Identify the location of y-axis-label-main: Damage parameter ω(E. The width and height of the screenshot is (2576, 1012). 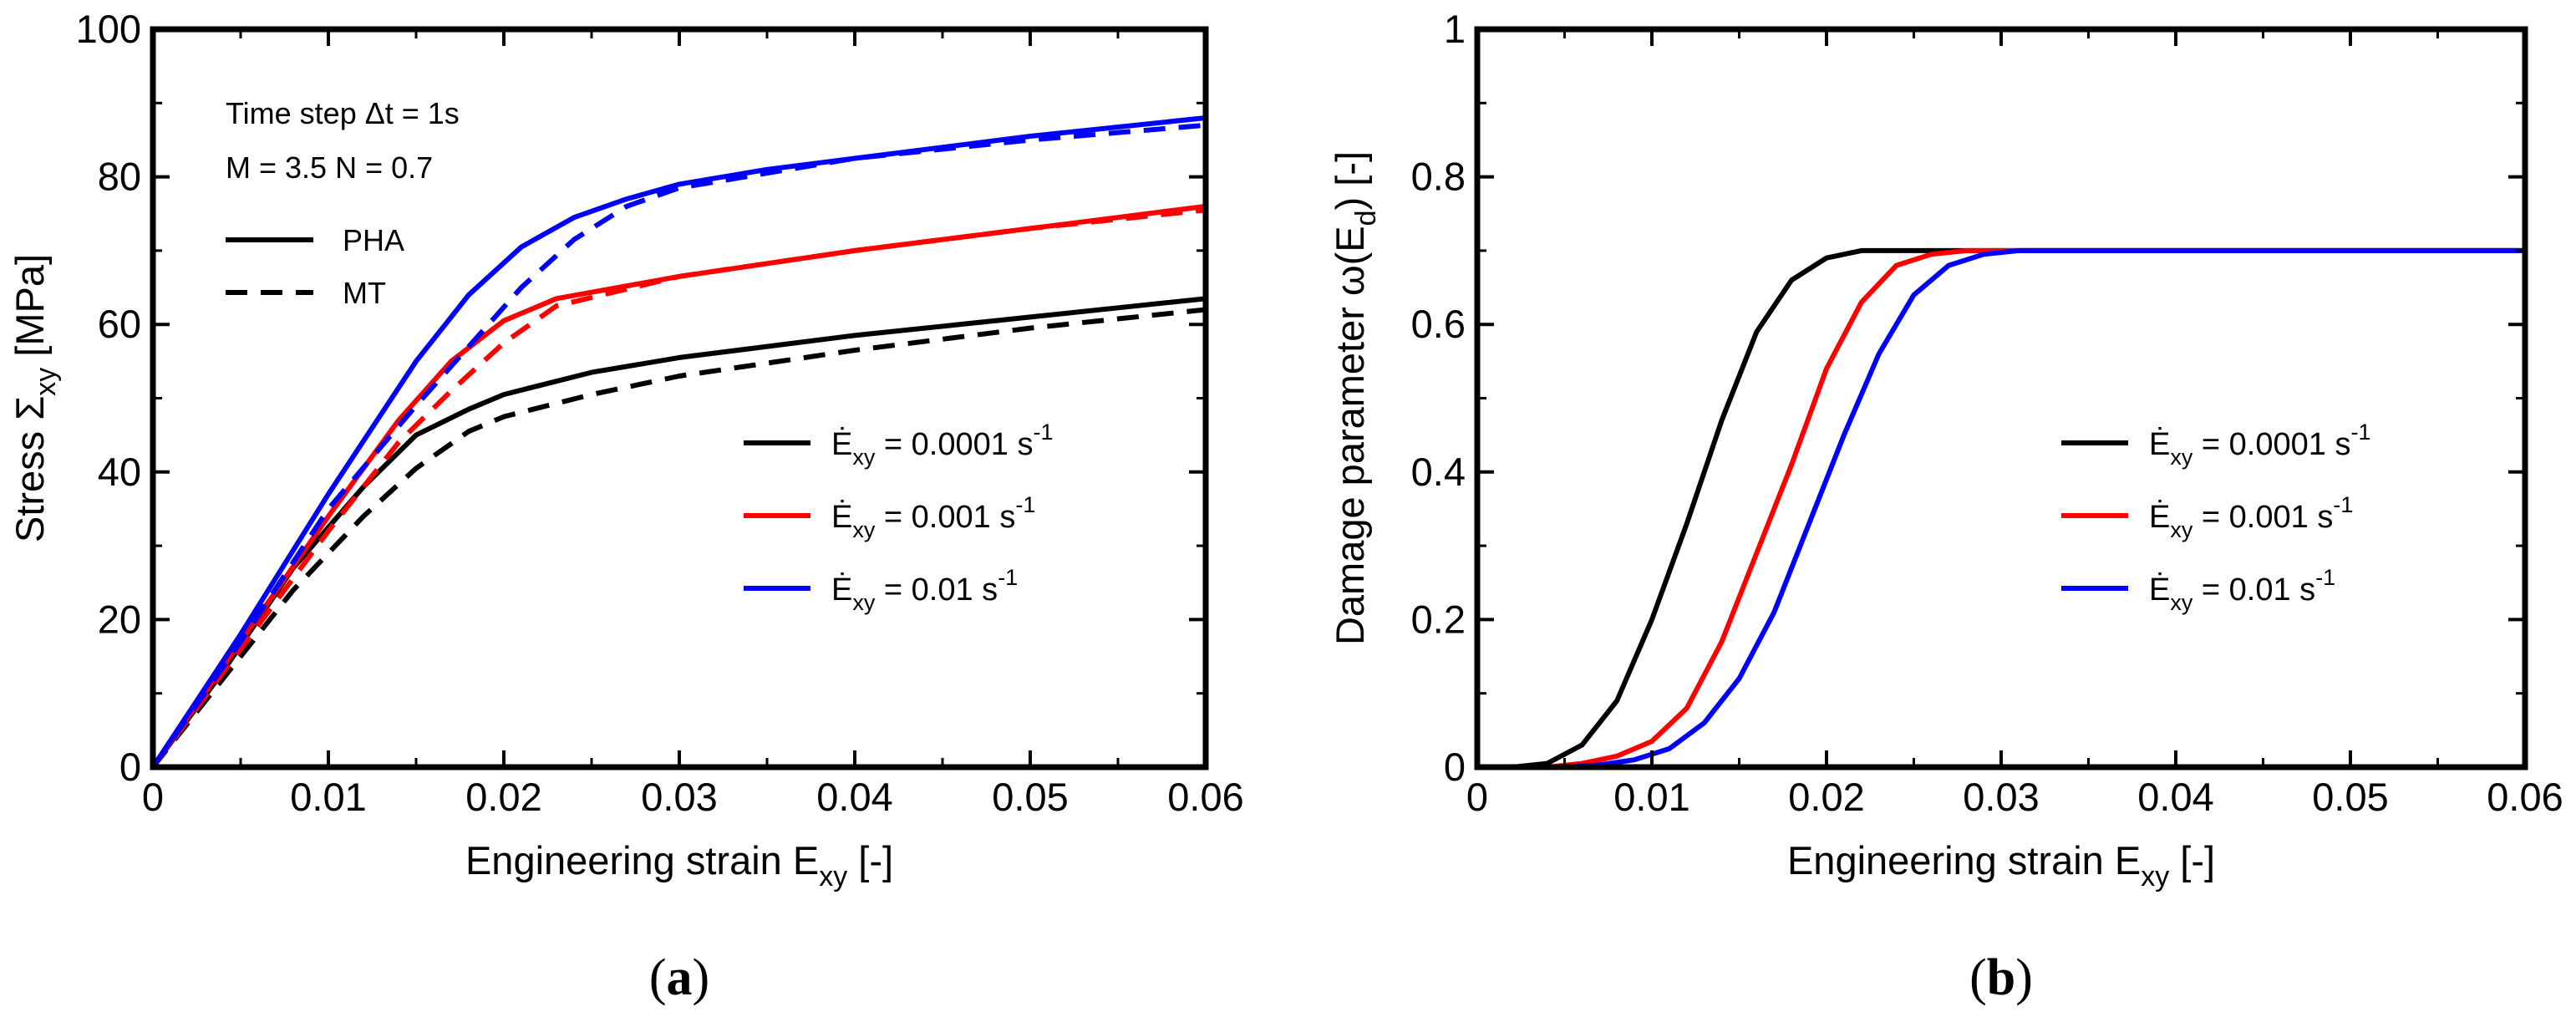
(1350, 435).